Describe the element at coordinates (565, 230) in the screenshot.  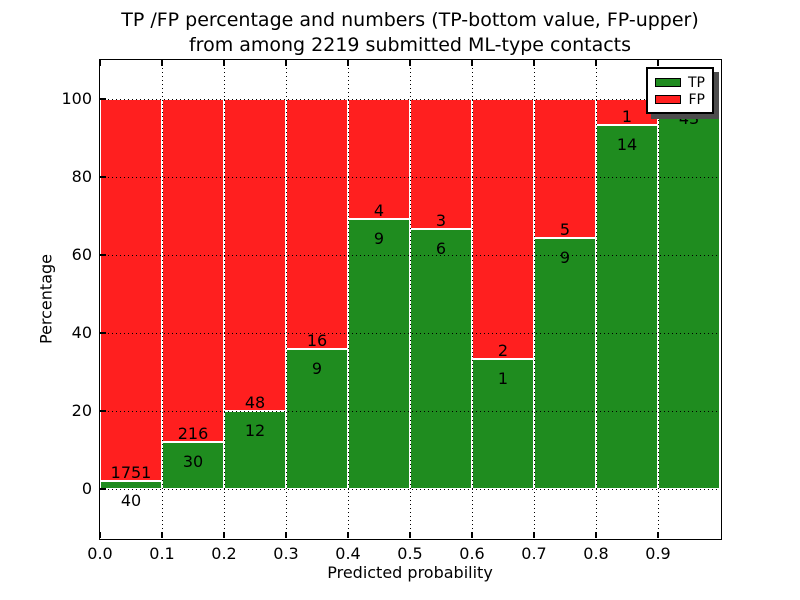
I see `fp-count-label-7: 5` at that location.